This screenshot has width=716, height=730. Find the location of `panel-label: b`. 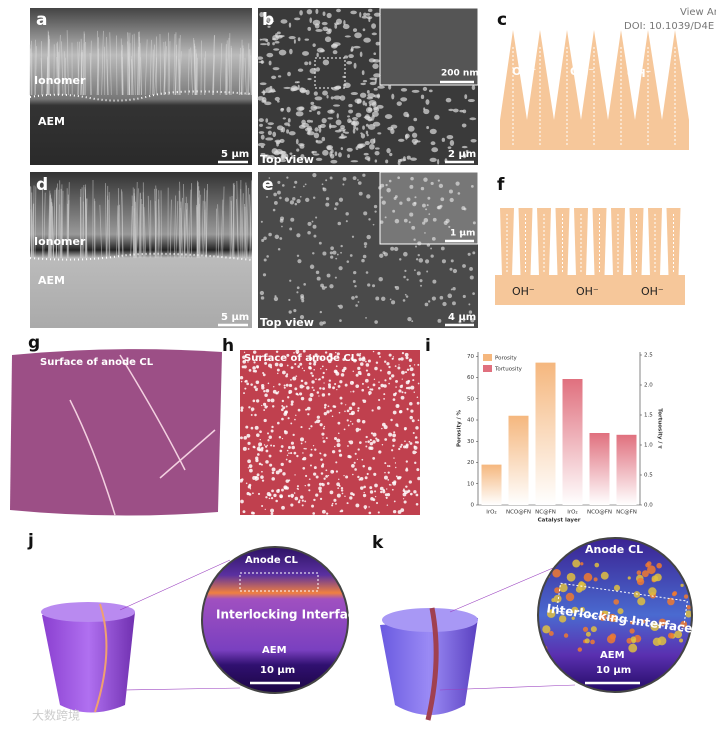

panel-label: b is located at coordinates (268, 20).